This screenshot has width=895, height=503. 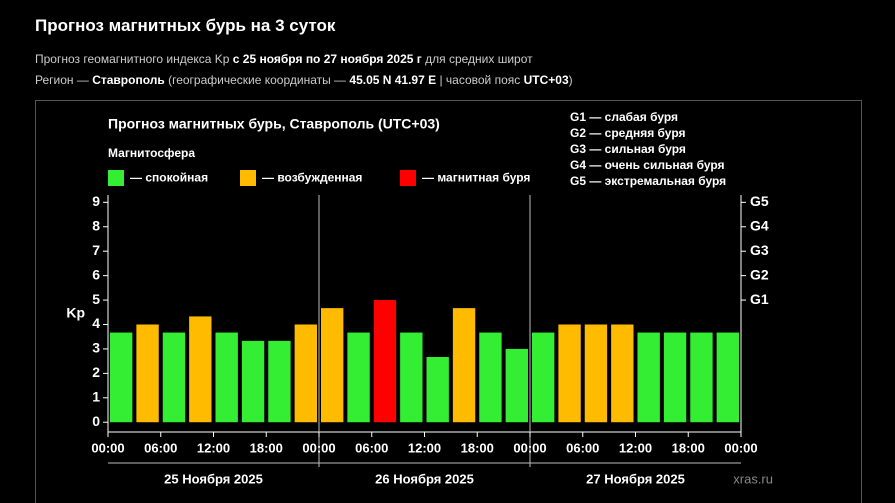 I want to click on text: | часовой пояс, so click(x=480, y=80).